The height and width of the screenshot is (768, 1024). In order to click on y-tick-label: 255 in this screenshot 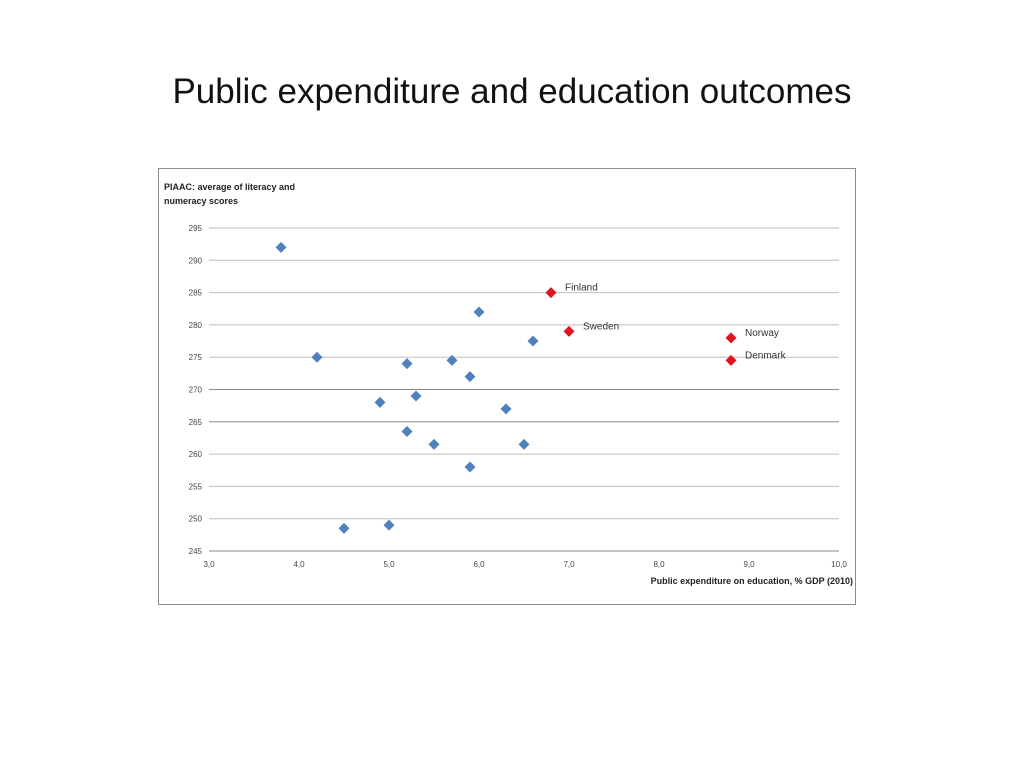, I will do `click(196, 486)`.